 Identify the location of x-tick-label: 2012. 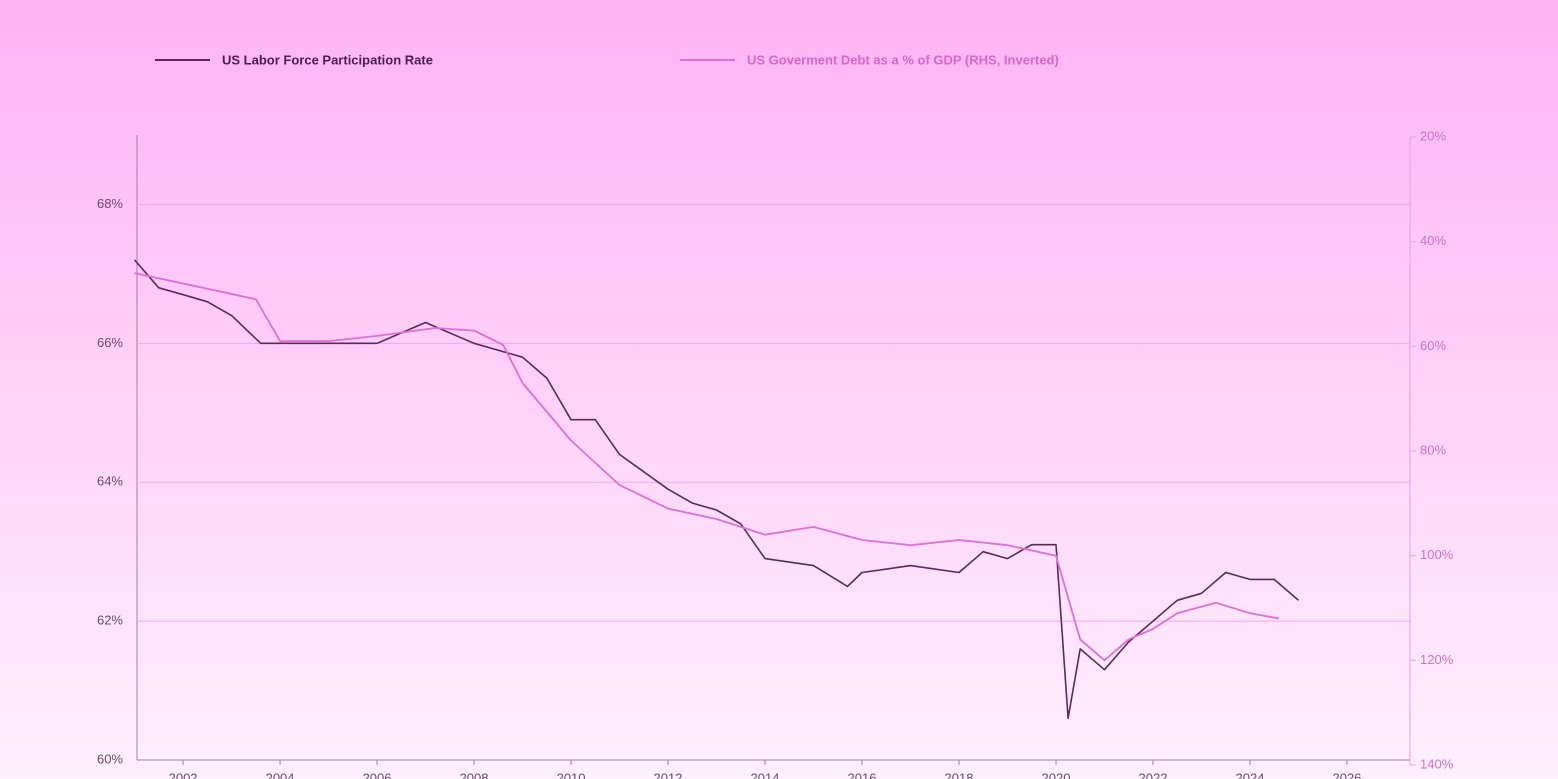
(668, 774).